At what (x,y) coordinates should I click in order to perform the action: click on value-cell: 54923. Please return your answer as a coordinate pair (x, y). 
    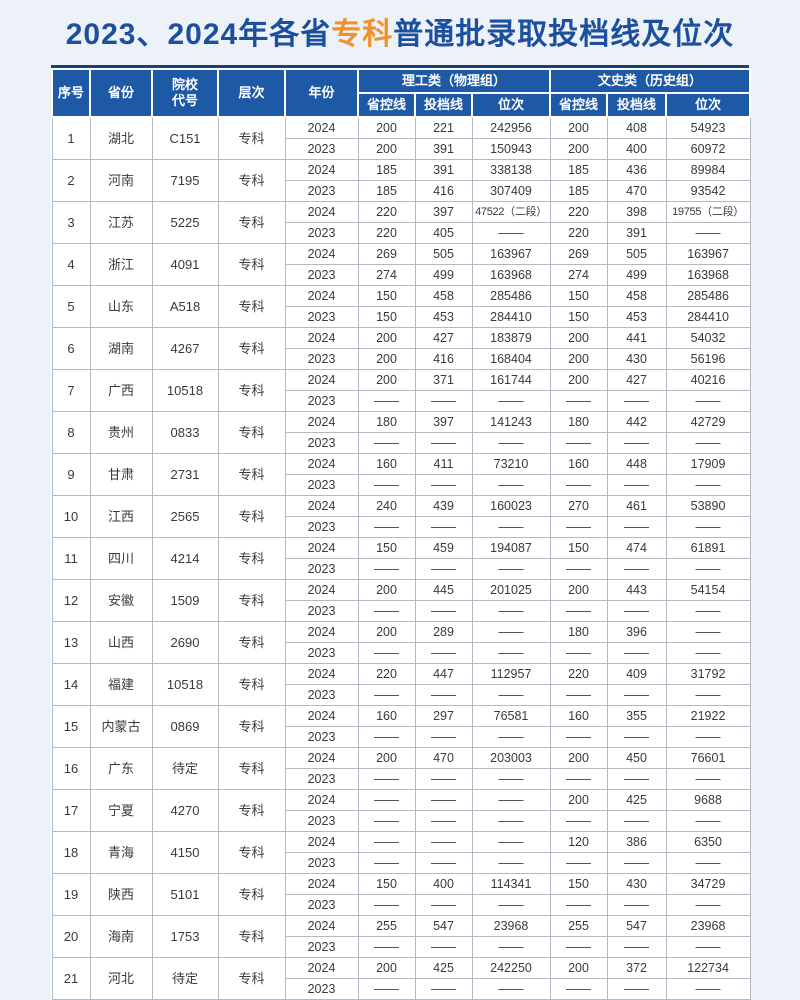
    Looking at the image, I should click on (708, 127).